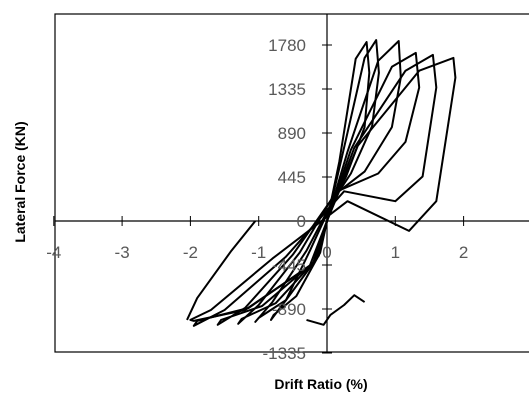 The height and width of the screenshot is (397, 529). What do you see at coordinates (190, 252) in the screenshot?
I see `x-tick-label: -2` at bounding box center [190, 252].